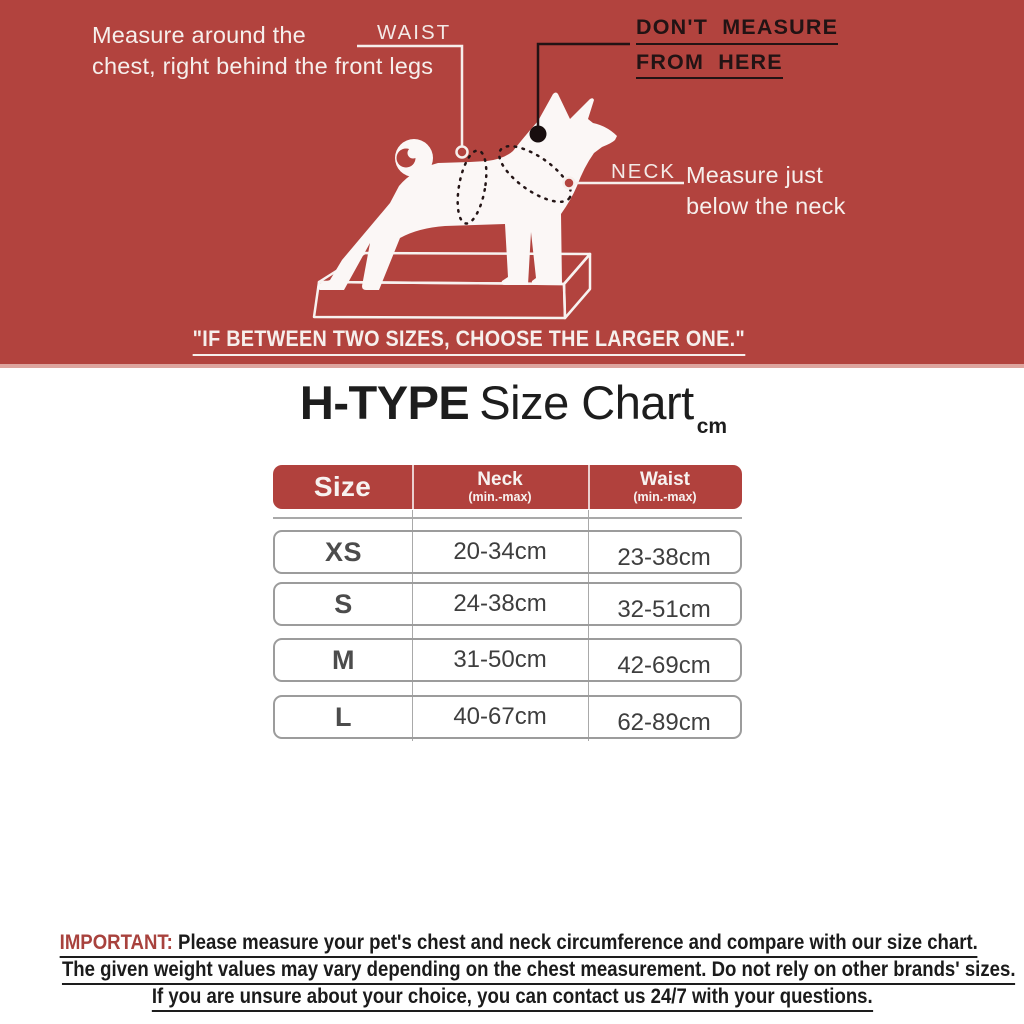 Image resolution: width=1024 pixels, height=1024 pixels. Describe the element at coordinates (500, 497) in the screenshot. I see `header-neck-subnote: (min.-max)` at that location.